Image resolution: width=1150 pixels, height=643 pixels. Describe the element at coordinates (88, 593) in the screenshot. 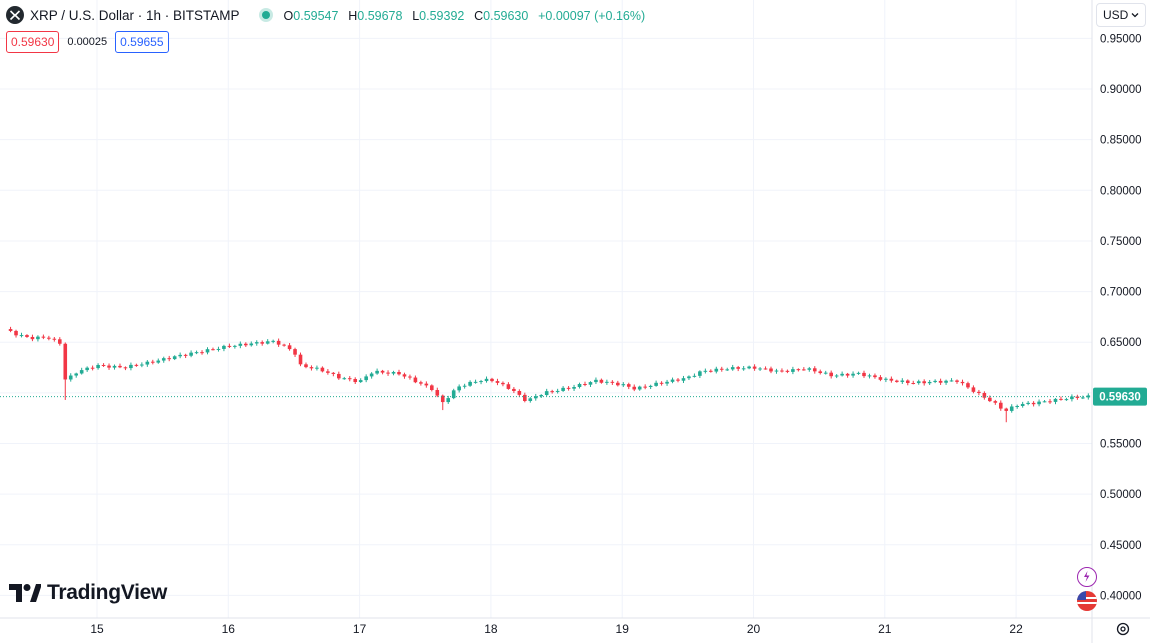

I see `tradingview-logo: TradingView` at that location.